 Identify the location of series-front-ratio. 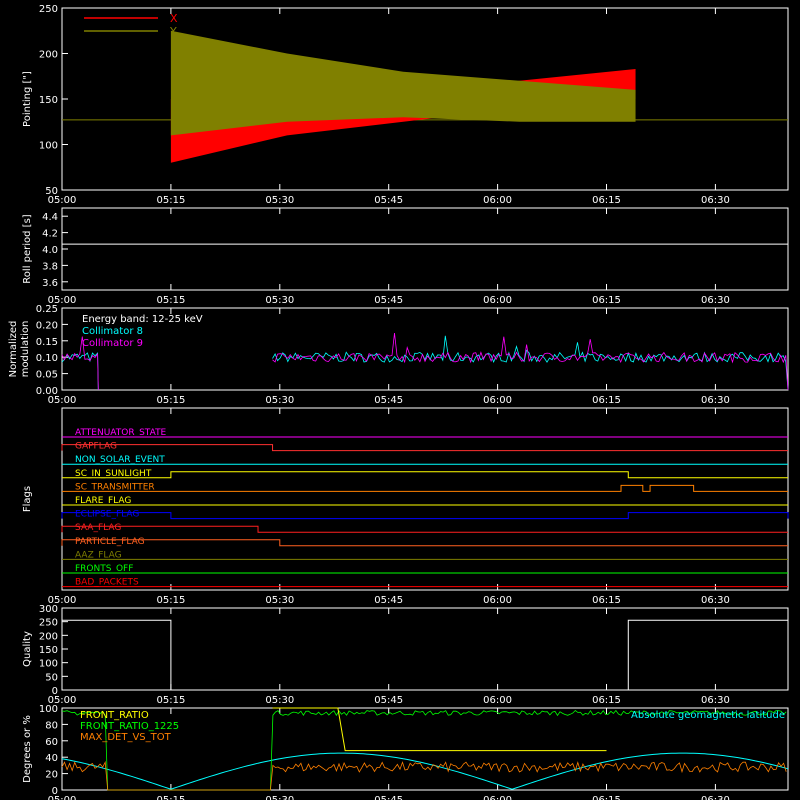
(439, 729).